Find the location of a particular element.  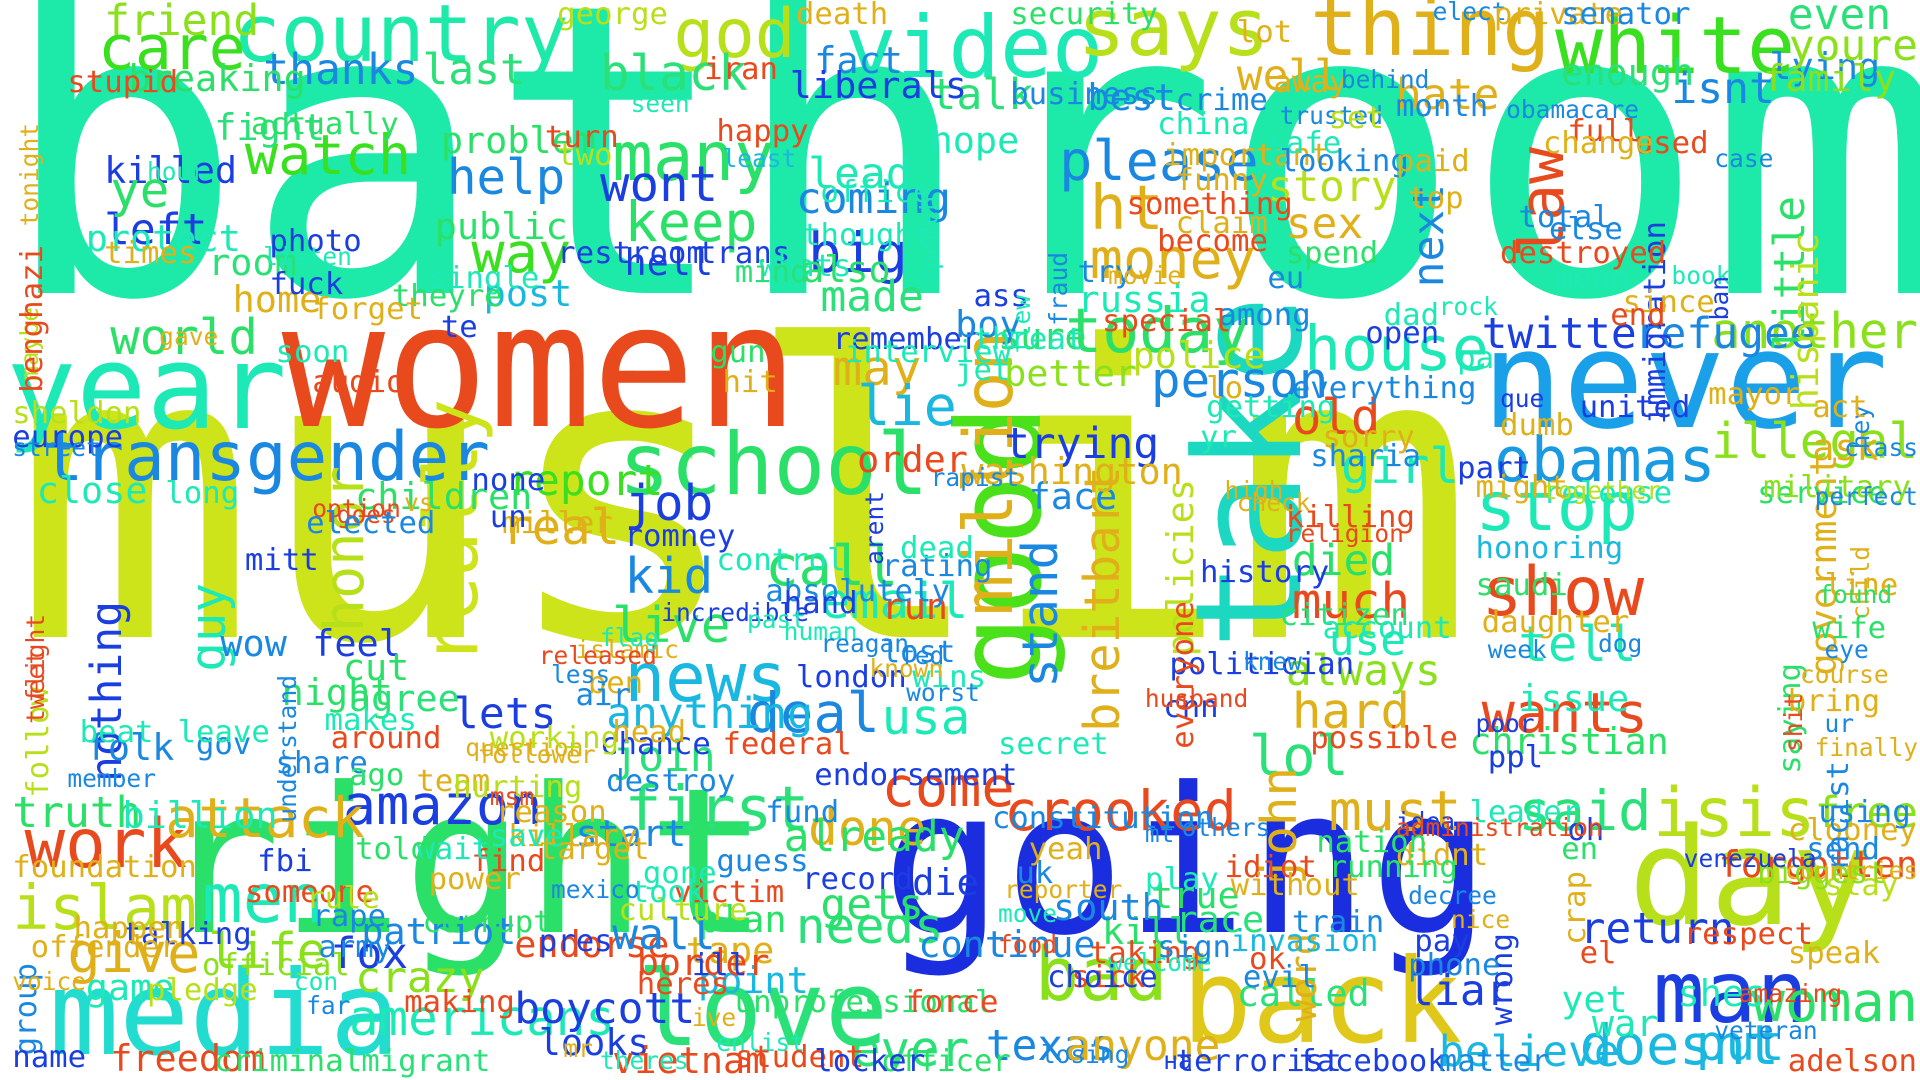

word-first: first is located at coordinates (717, 810).